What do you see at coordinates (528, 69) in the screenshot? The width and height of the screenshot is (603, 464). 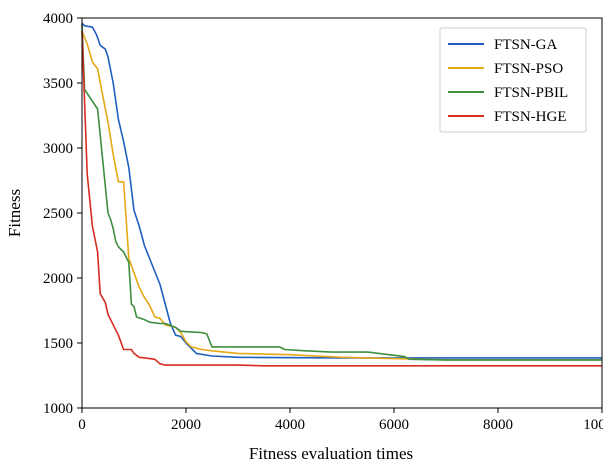 I see `legend-label-ftsn-pso: FTSN-PSO` at bounding box center [528, 69].